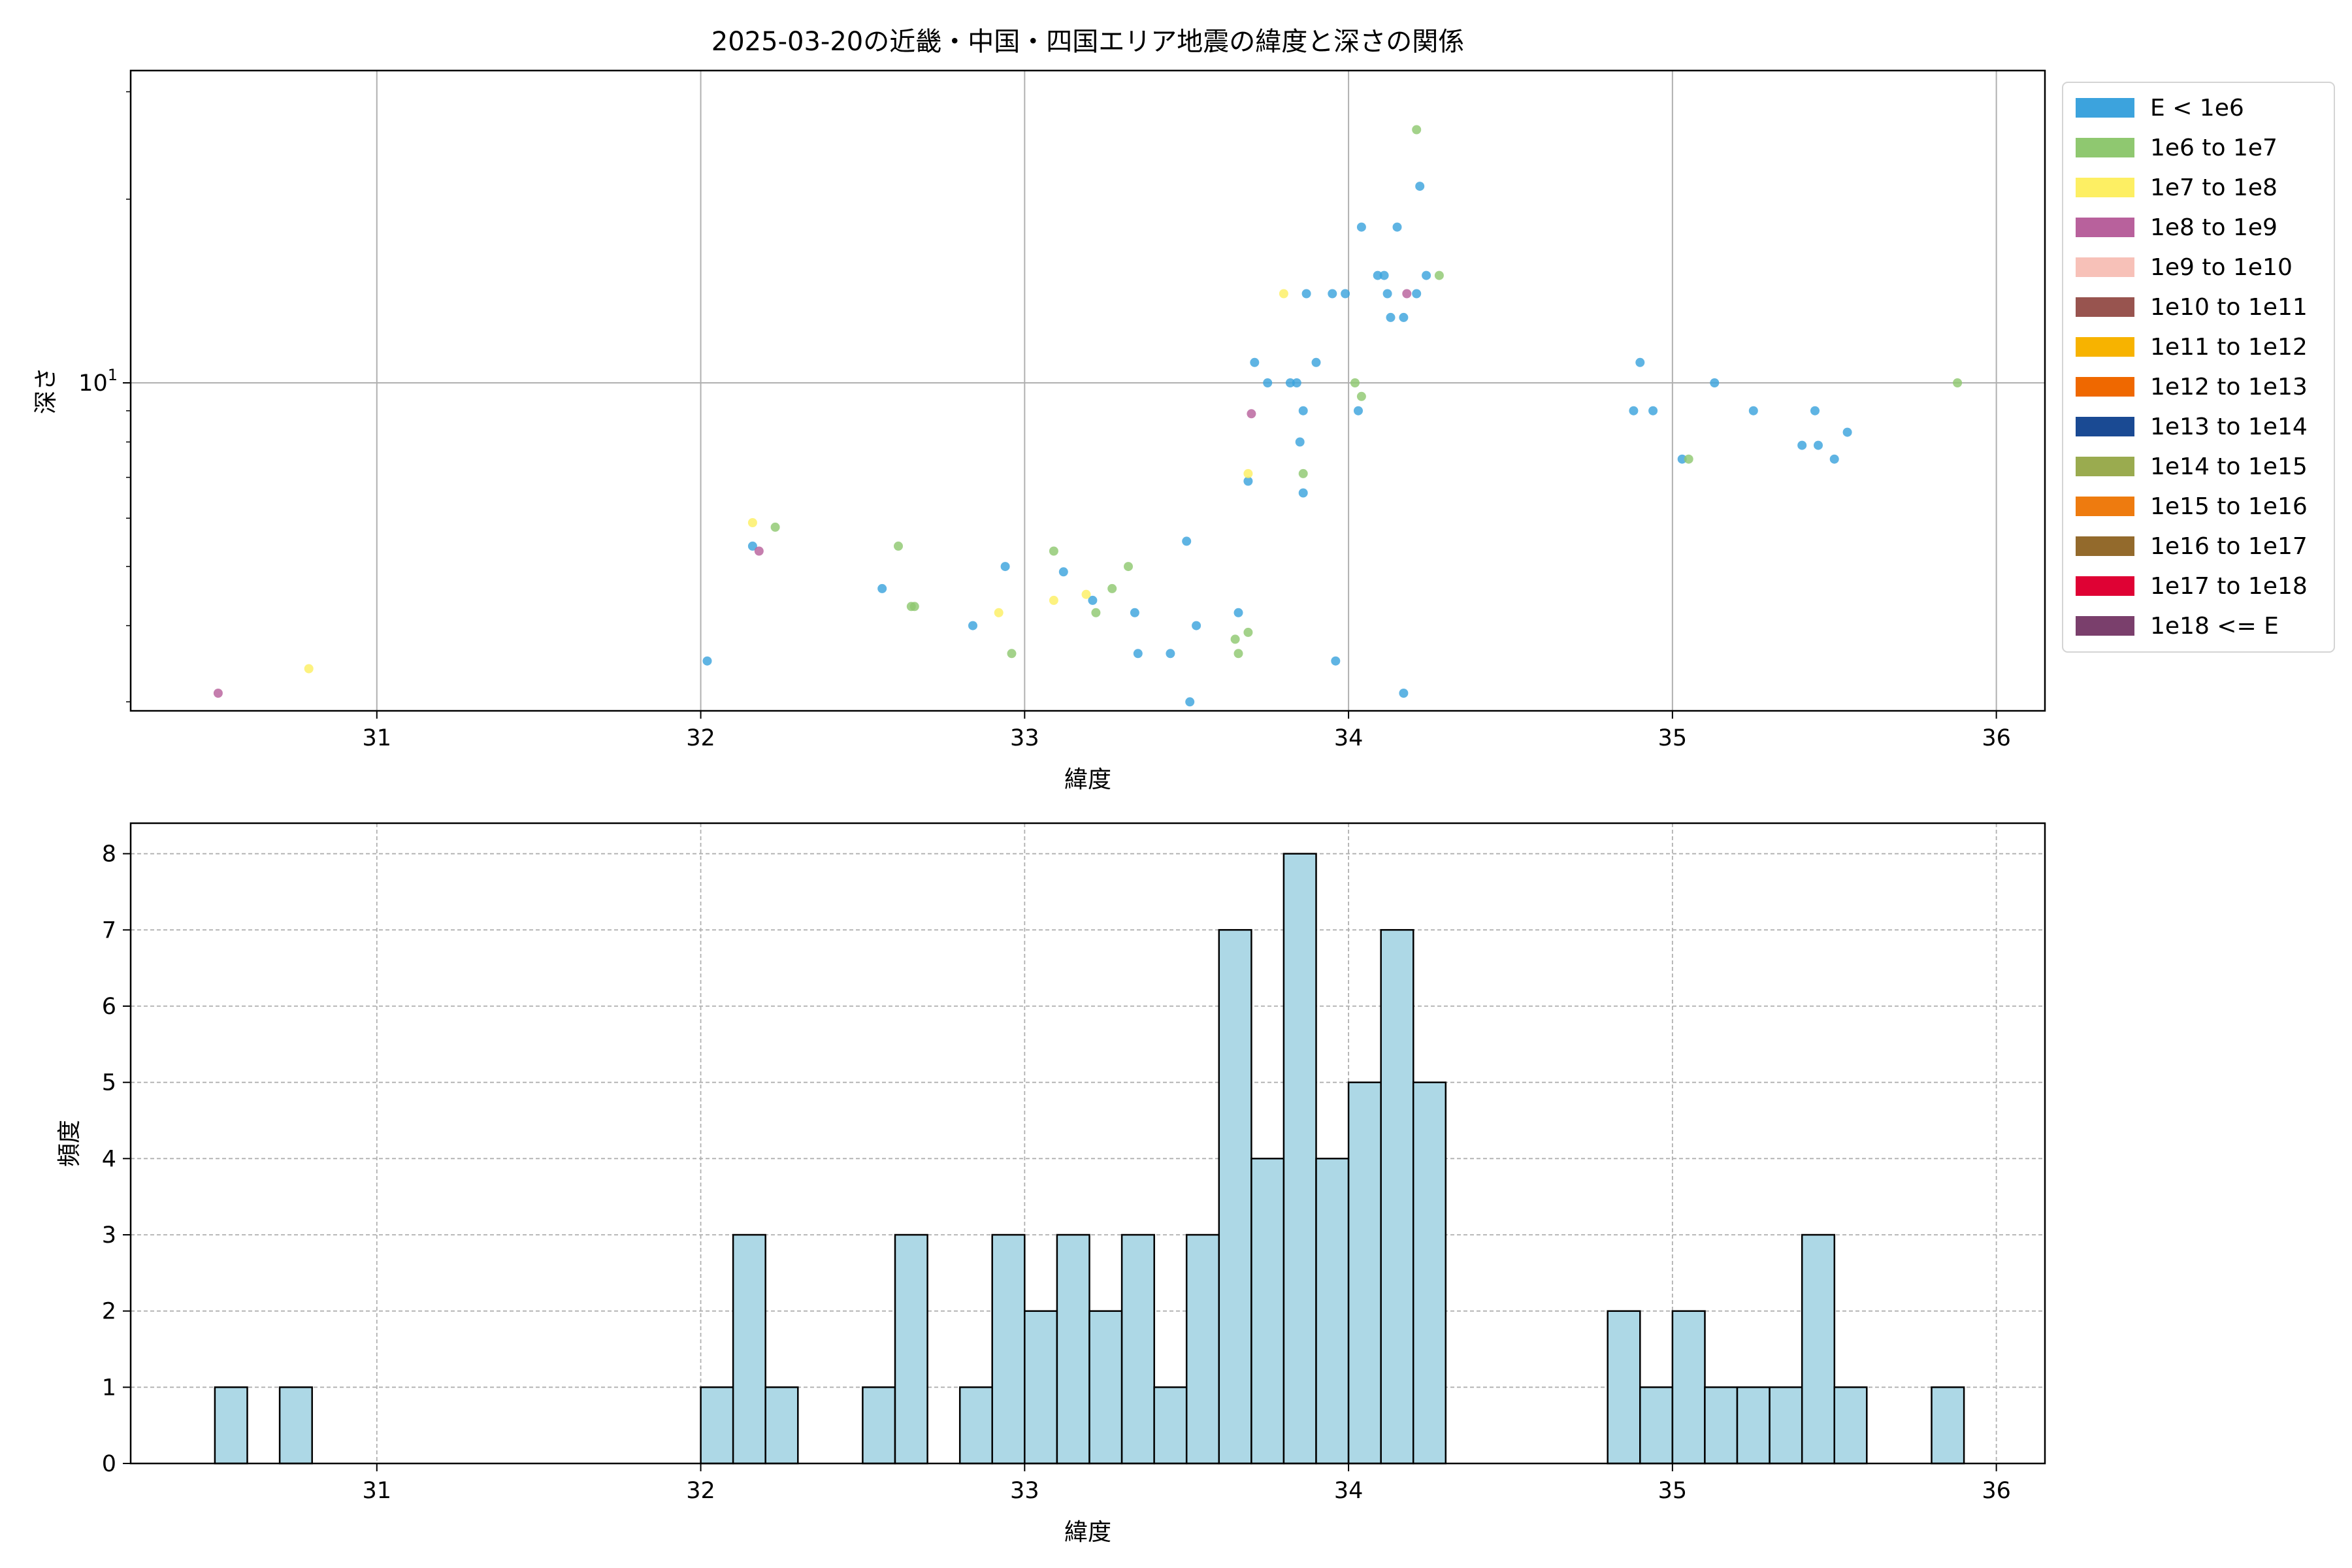  Describe the element at coordinates (2221, 267) in the screenshot. I see `legend-label-4: 1e9 to 1e10` at that location.